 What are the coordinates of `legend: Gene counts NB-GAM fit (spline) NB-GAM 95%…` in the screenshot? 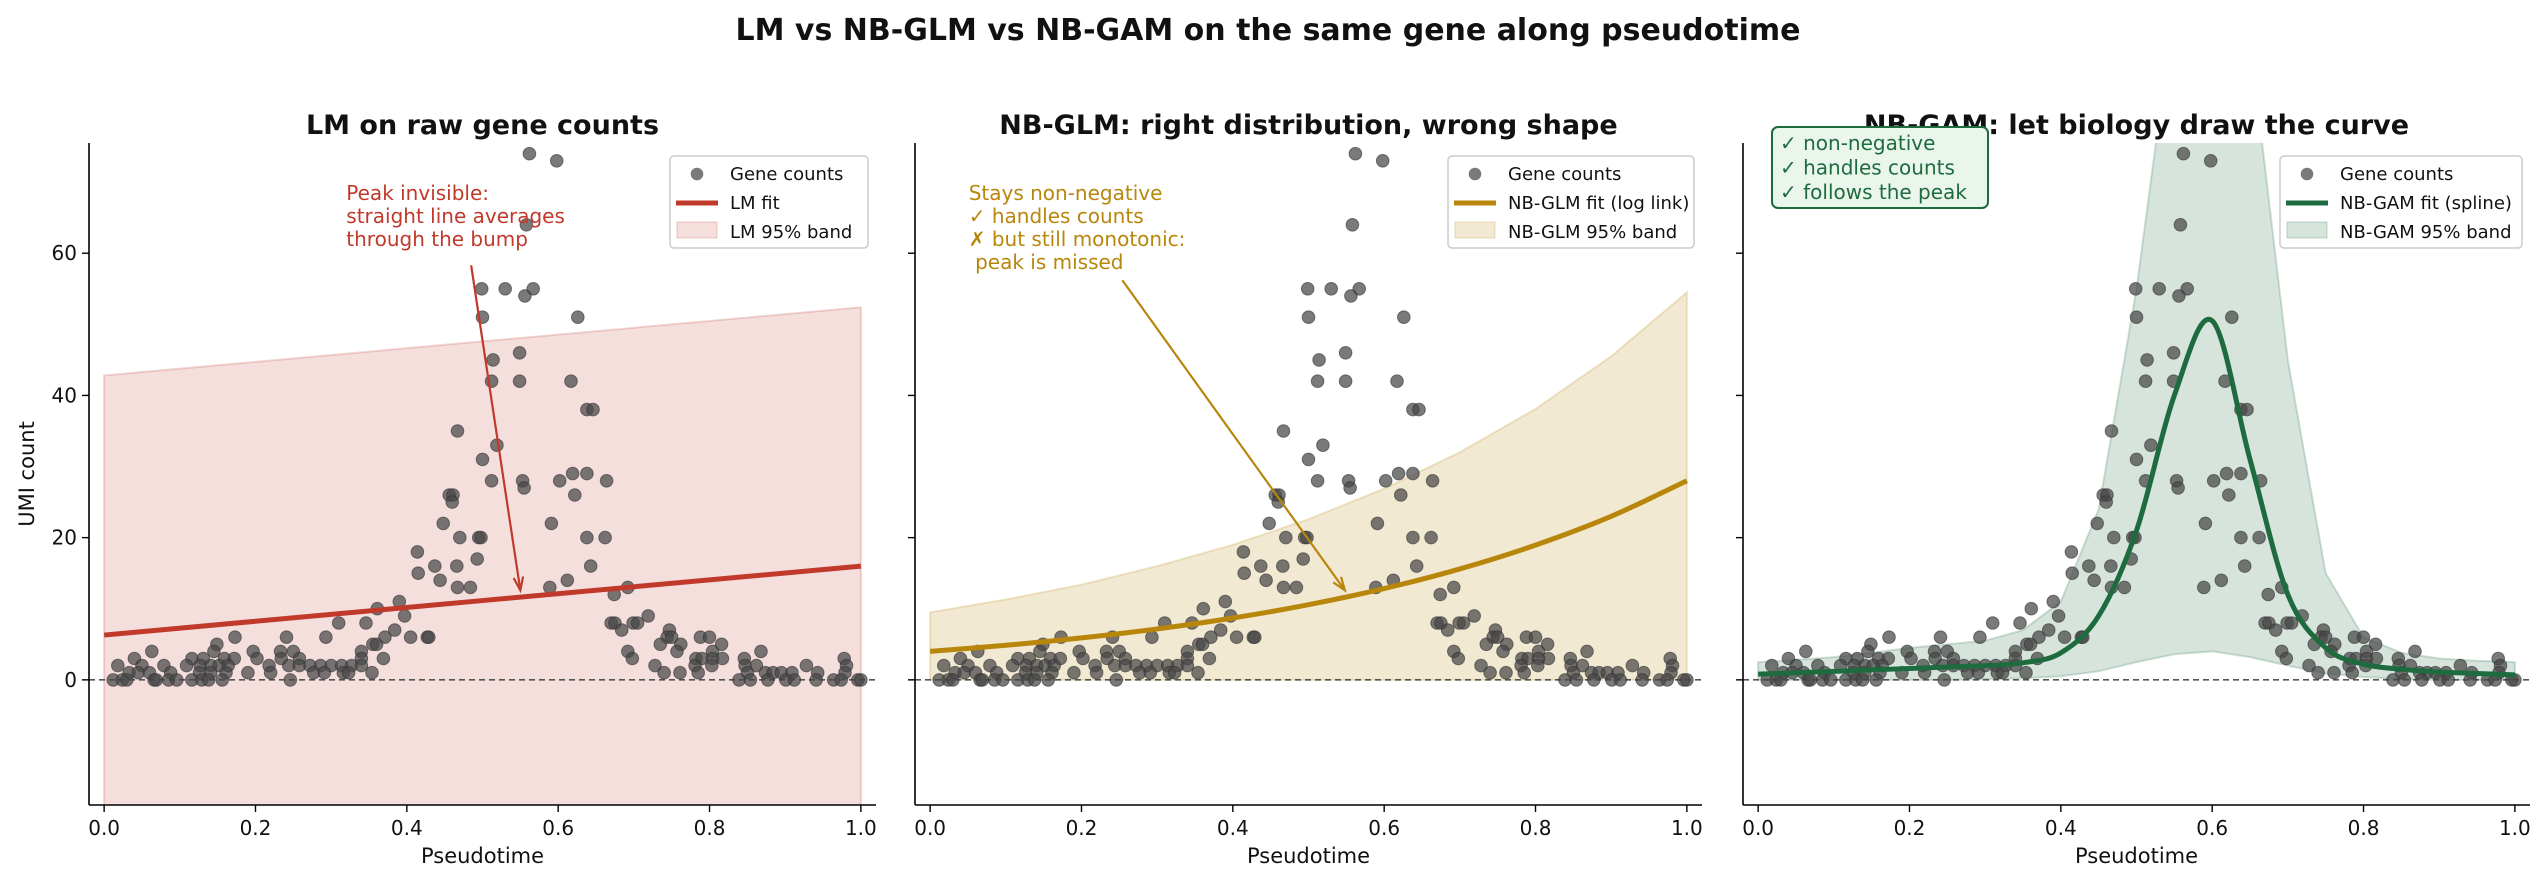 It's located at (2401, 202).